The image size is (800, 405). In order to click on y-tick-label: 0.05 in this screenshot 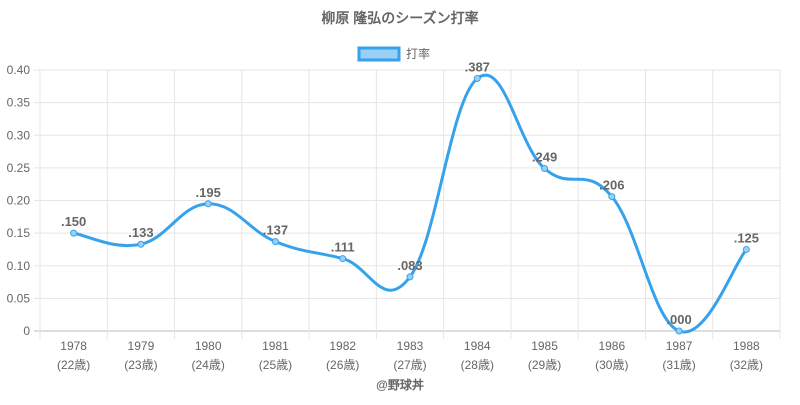, I will do `click(19, 298)`.